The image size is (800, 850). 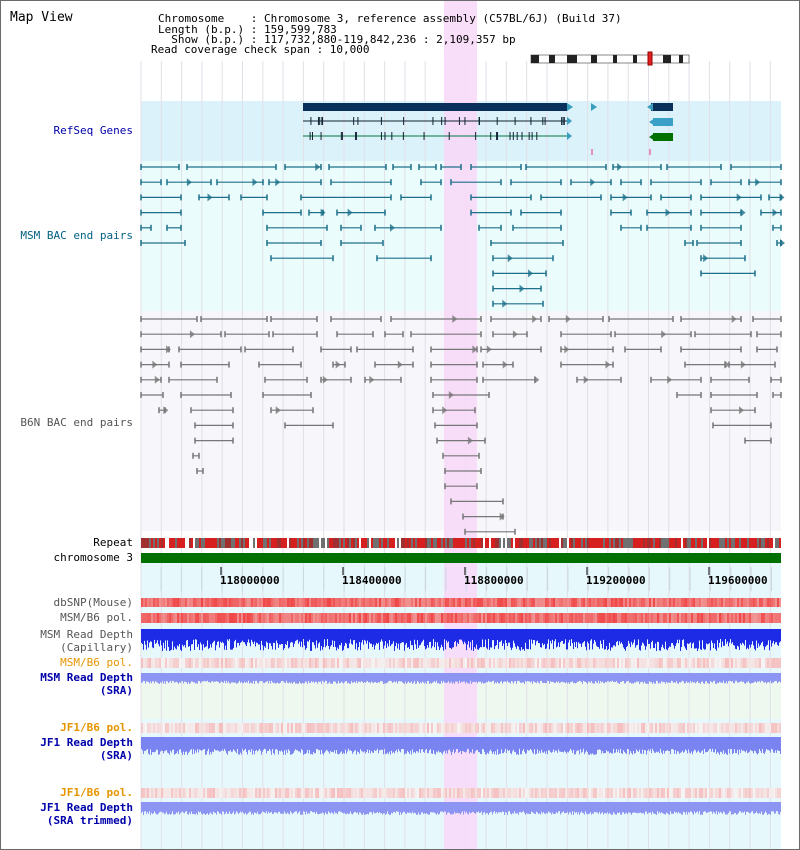 What do you see at coordinates (155, 364) in the screenshot?
I see `b6n-bac-pair-arrow` at bounding box center [155, 364].